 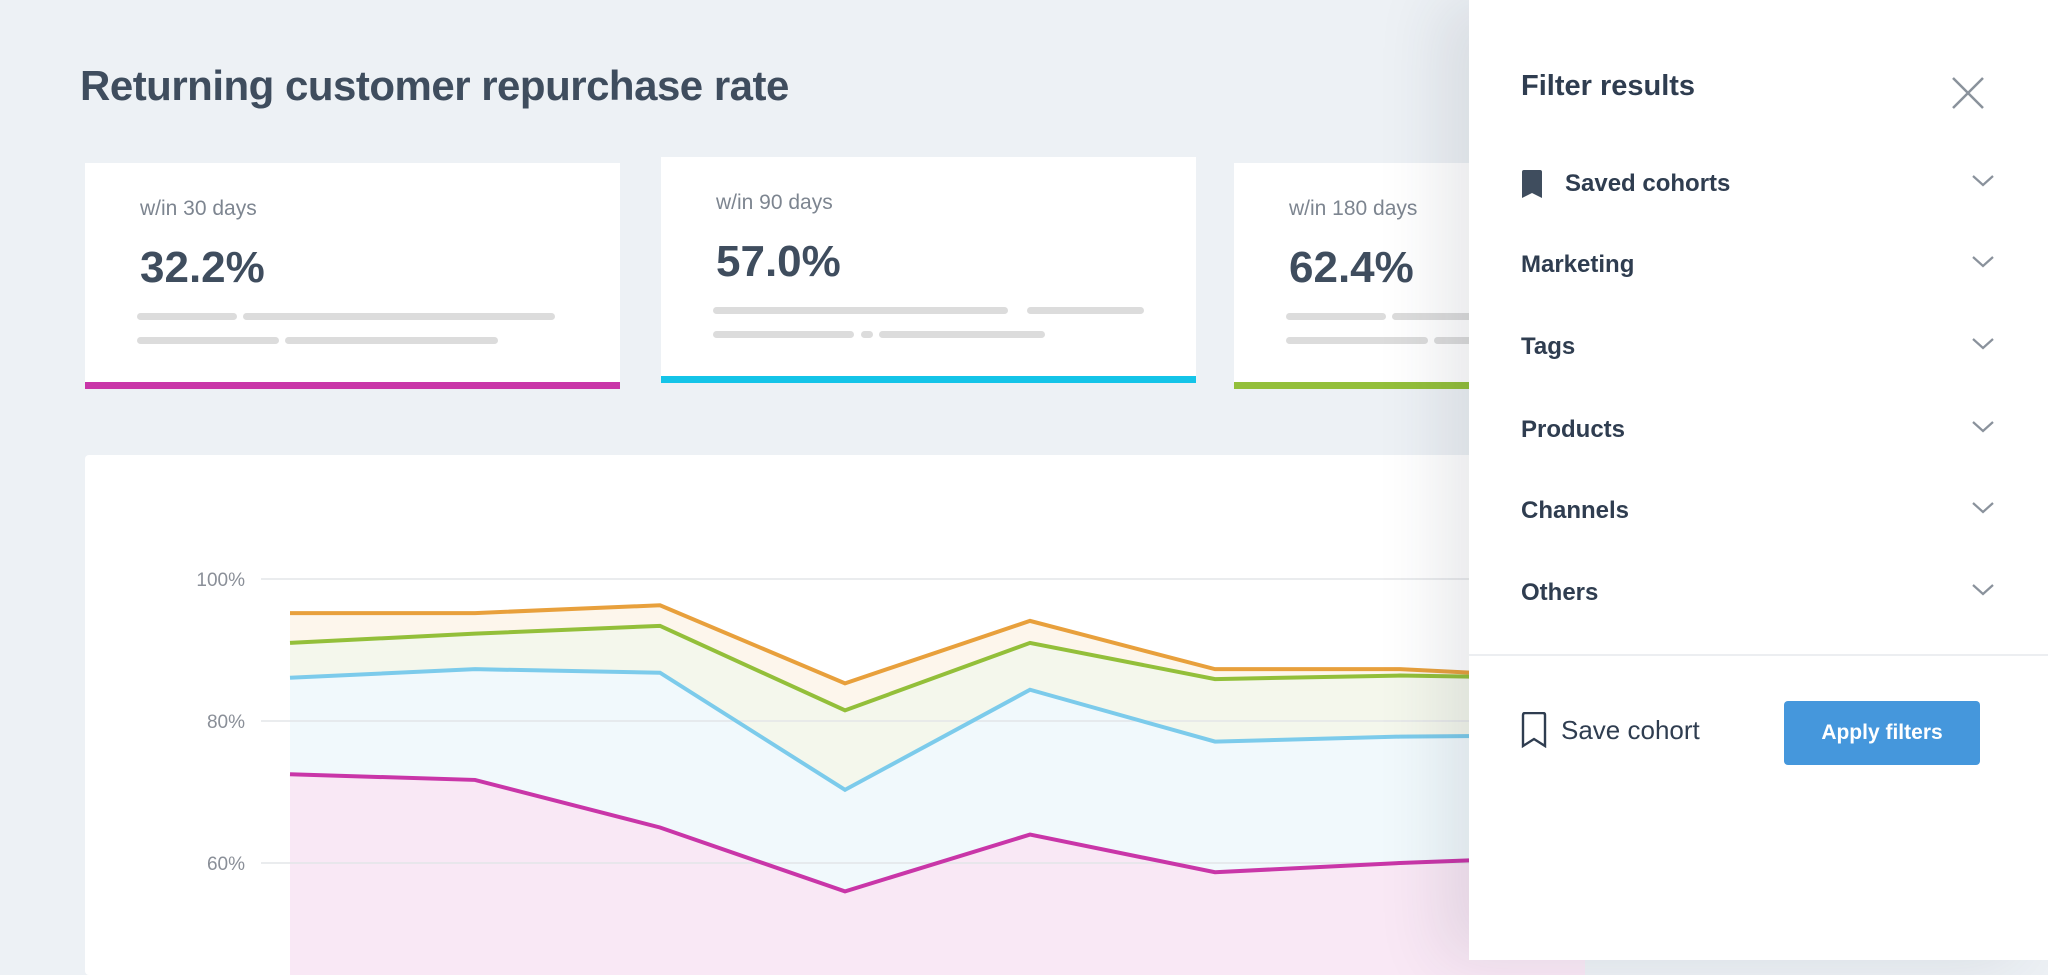 What do you see at coordinates (1577, 265) in the screenshot?
I see `filter-label: Marketing` at bounding box center [1577, 265].